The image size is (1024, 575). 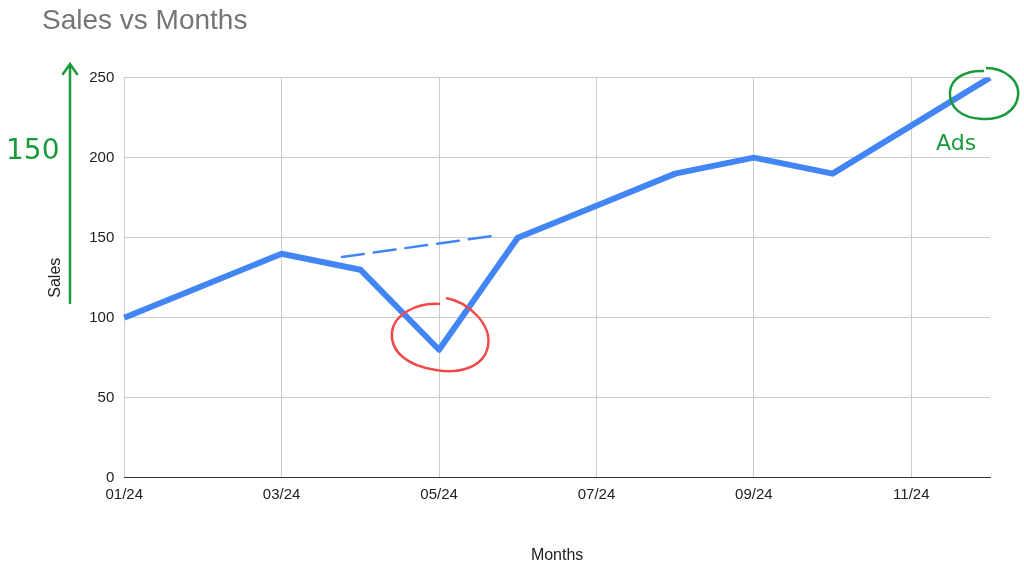 What do you see at coordinates (102, 236) in the screenshot?
I see `y-tick-label: 150` at bounding box center [102, 236].